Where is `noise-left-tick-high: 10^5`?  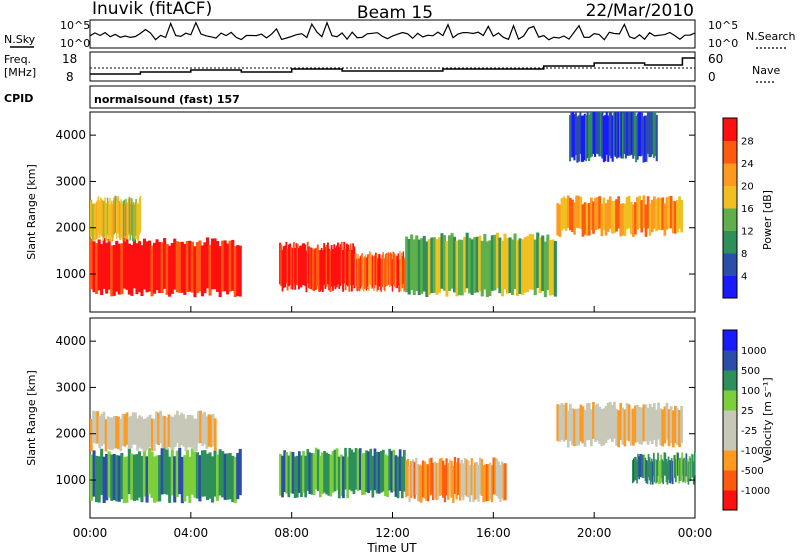
noise-left-tick-high: 10^5 is located at coordinates (75, 25).